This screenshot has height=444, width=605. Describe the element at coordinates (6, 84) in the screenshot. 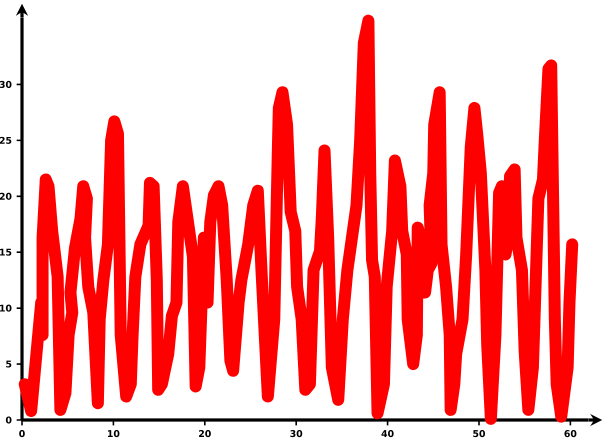

I see `y-tick-label: 30` at that location.